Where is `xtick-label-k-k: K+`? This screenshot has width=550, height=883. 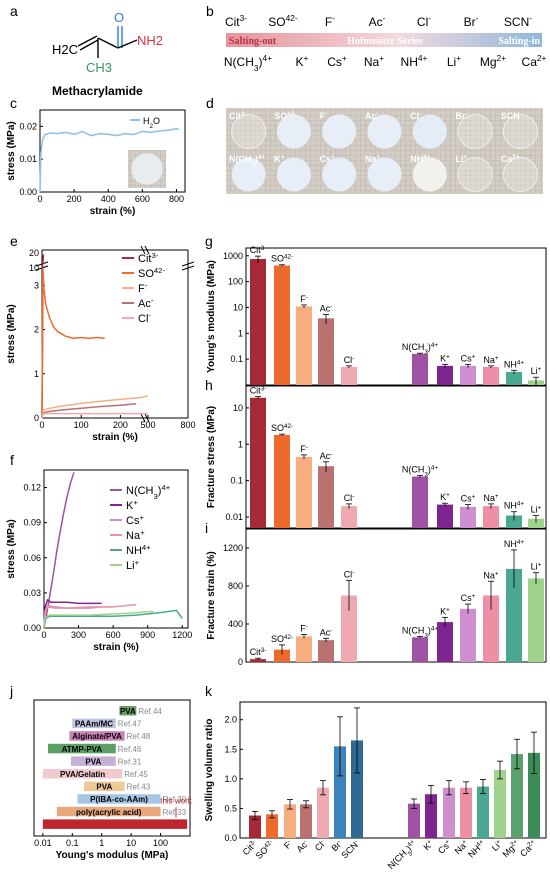
xtick-label-k-k: K+ is located at coordinates (428, 845).